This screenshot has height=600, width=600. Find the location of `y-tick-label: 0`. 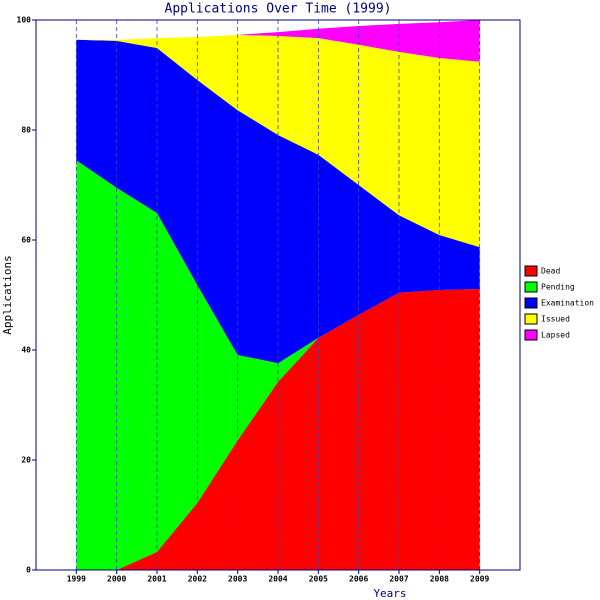

y-tick-label: 0 is located at coordinates (28, 570).